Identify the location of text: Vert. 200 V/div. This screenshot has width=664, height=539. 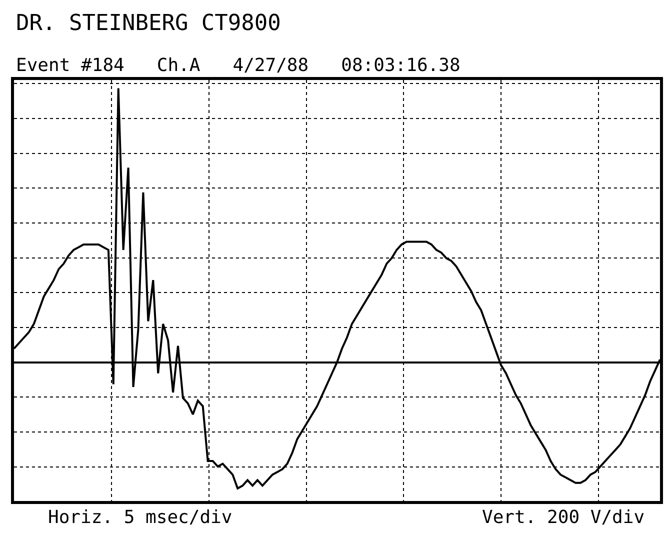
(563, 517).